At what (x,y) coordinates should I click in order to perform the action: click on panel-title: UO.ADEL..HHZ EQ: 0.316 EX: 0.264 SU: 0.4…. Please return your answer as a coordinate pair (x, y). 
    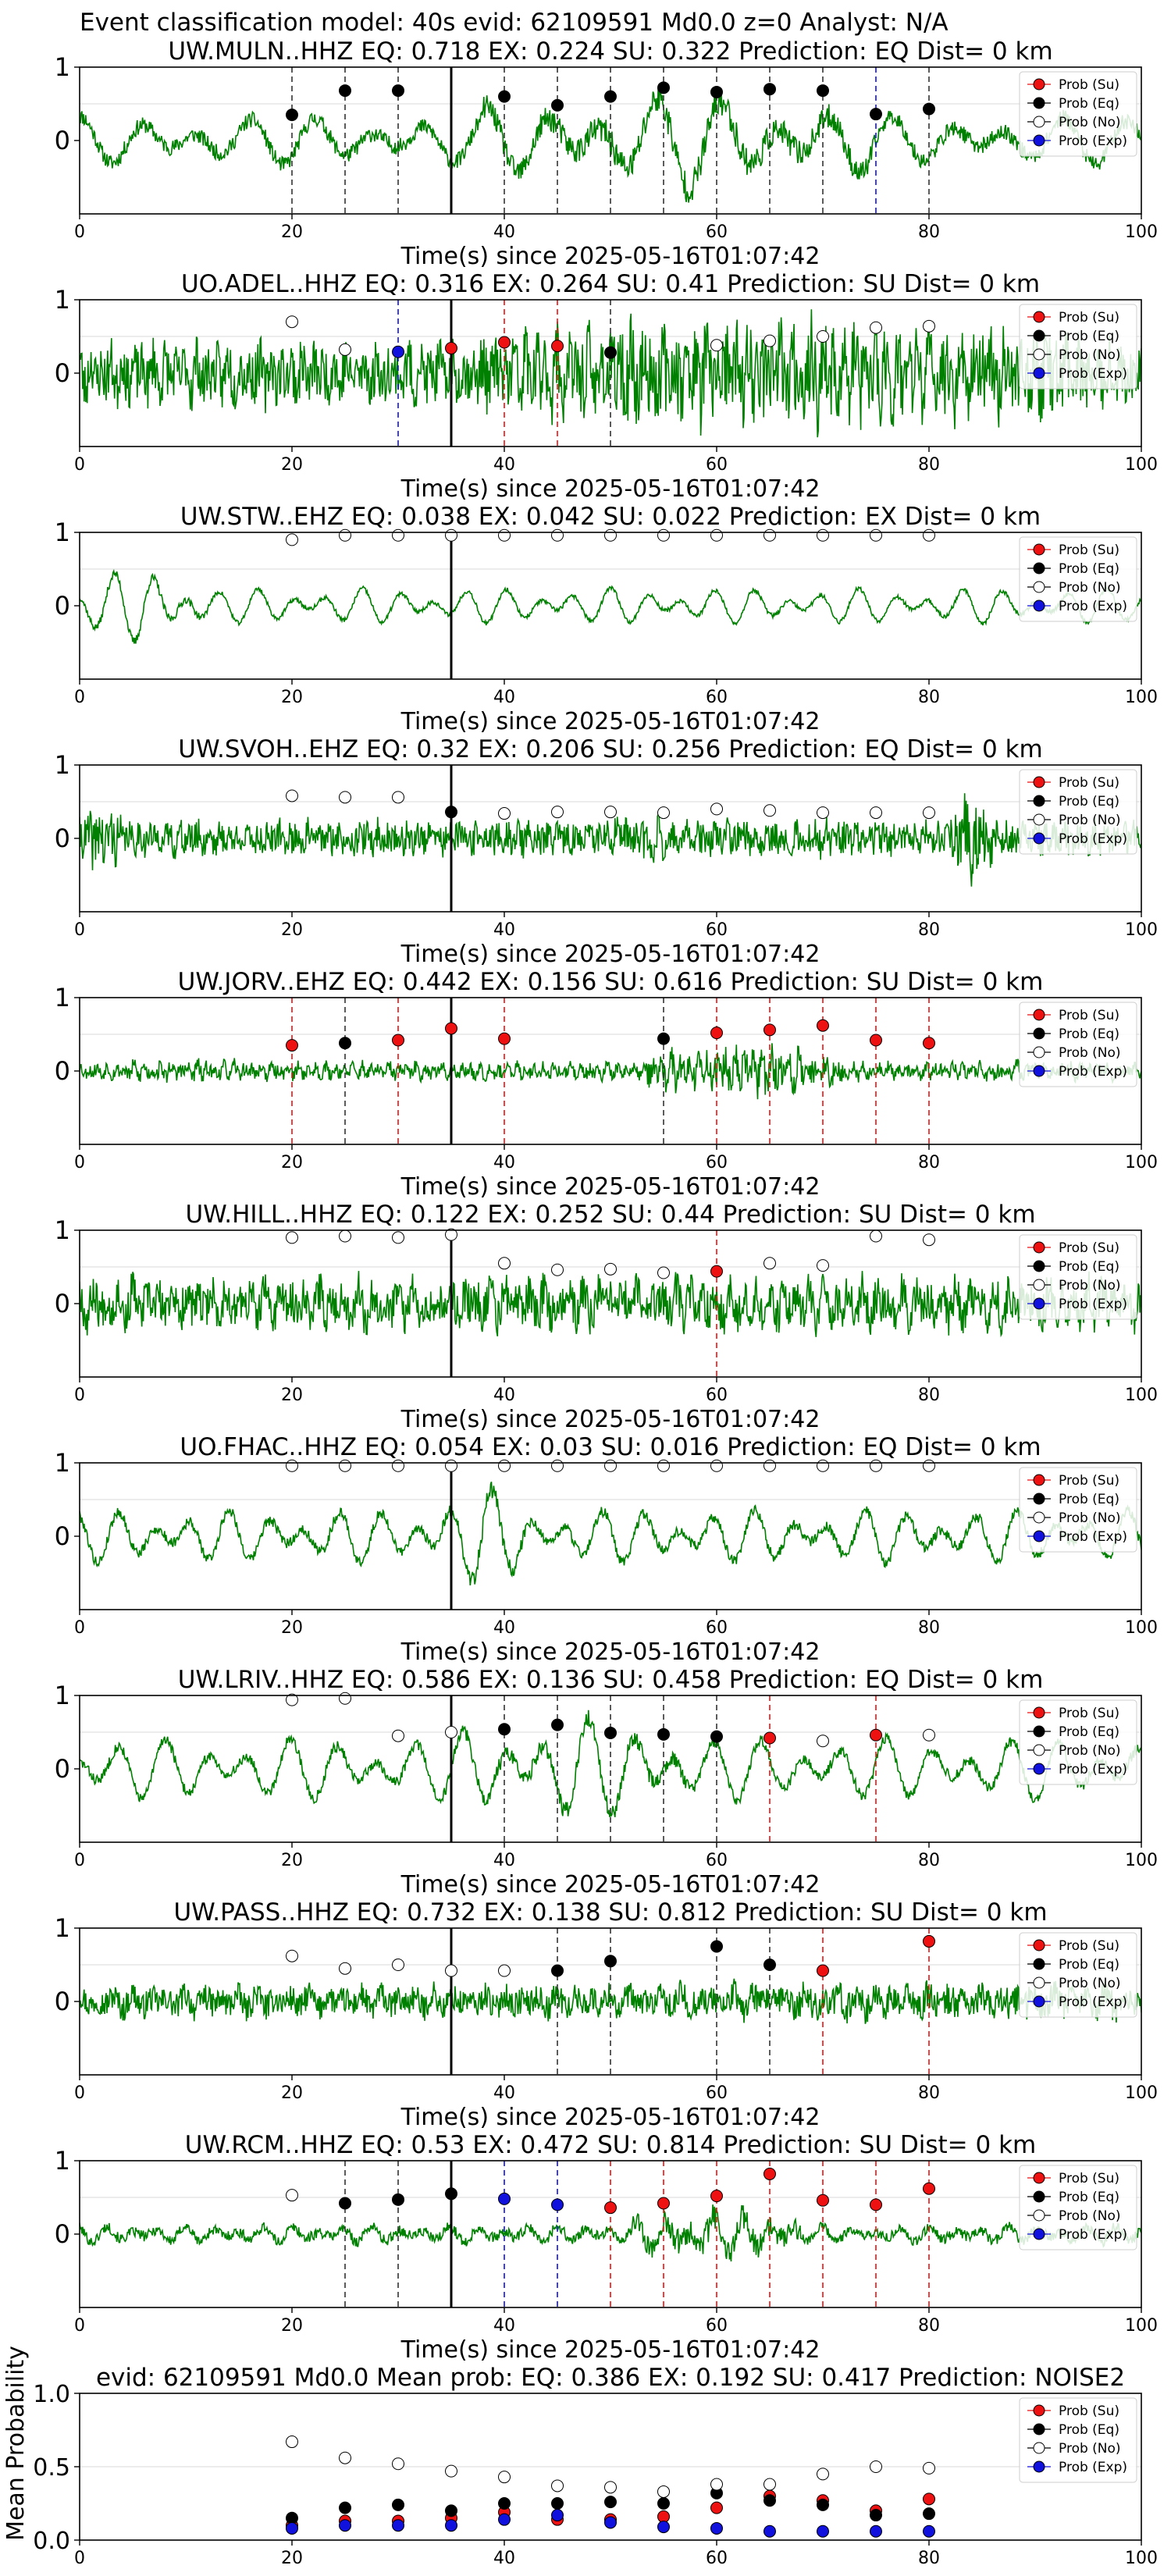
    Looking at the image, I should click on (610, 284).